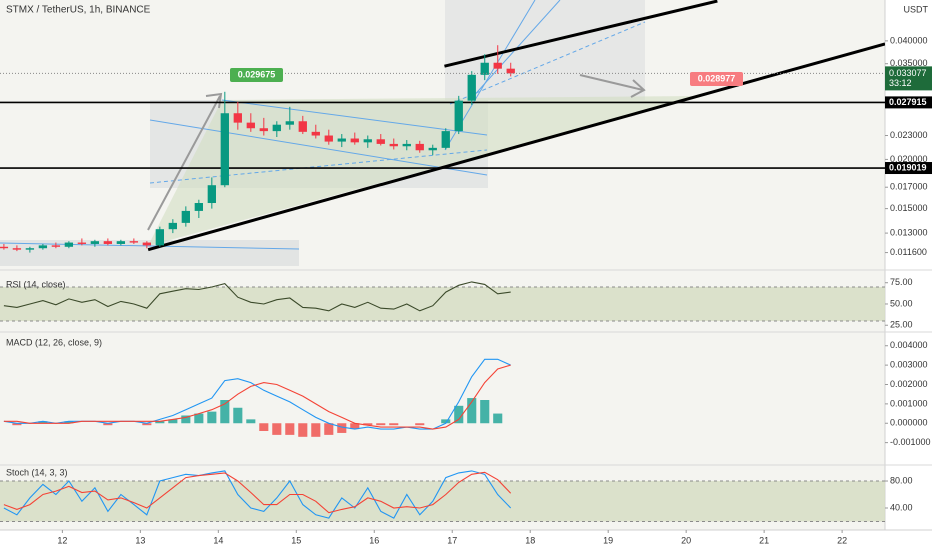 This screenshot has width=932, height=550. What do you see at coordinates (908, 168) in the screenshot?
I see `level-label-box` at bounding box center [908, 168].